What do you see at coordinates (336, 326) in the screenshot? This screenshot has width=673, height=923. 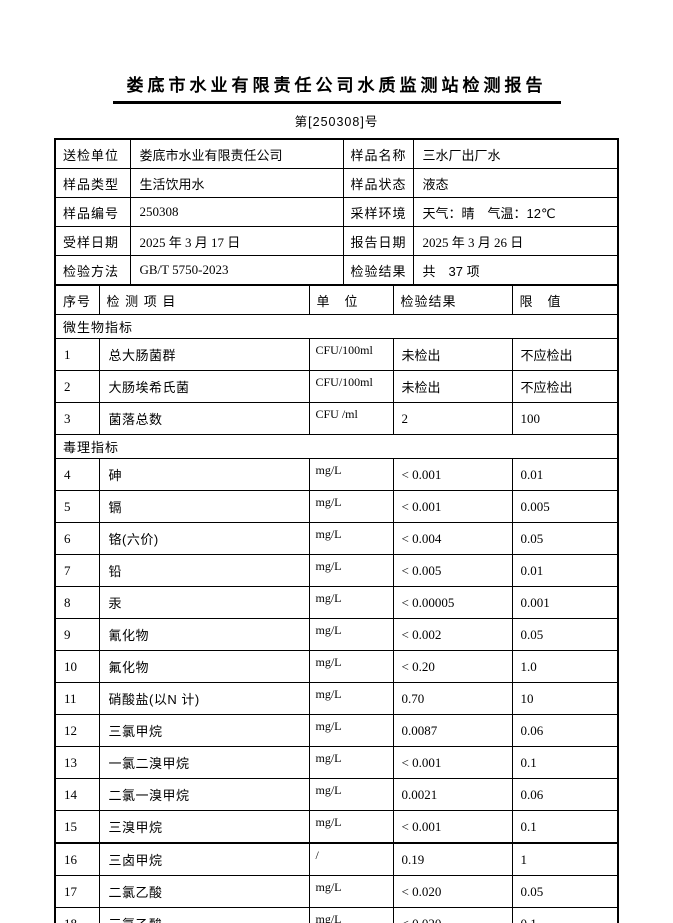 I see `section-label: 微生物指标` at bounding box center [336, 326].